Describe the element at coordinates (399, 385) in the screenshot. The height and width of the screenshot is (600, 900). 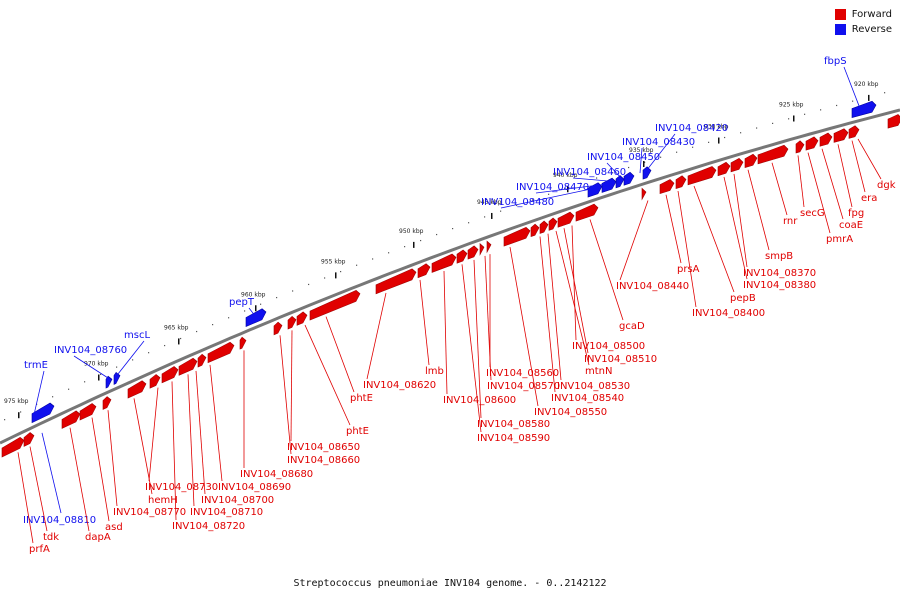
I see `forward-gene-label: INV104_08620` at that location.